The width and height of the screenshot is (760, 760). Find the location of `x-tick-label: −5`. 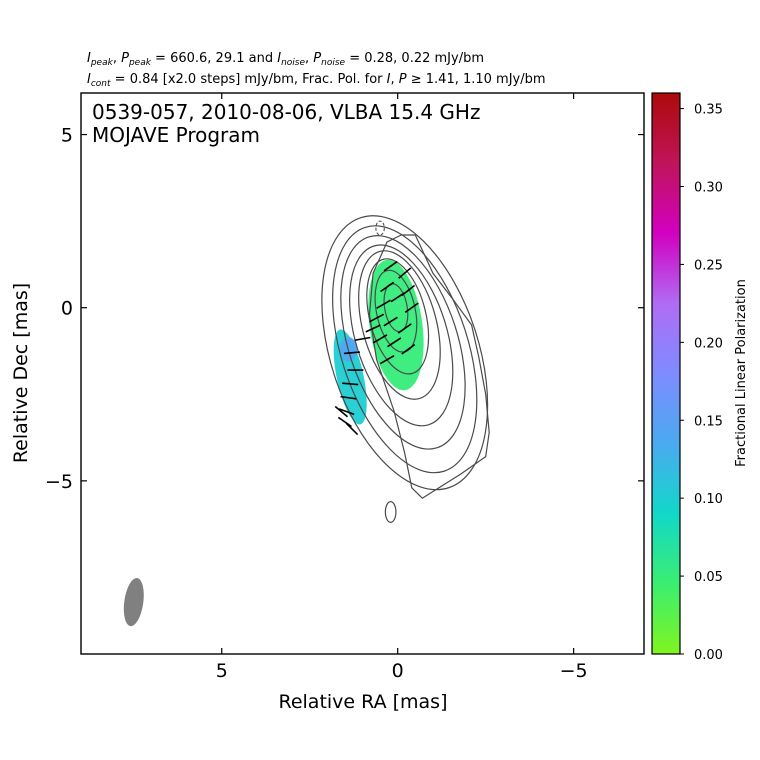

x-tick-label: −5 is located at coordinates (574, 671).